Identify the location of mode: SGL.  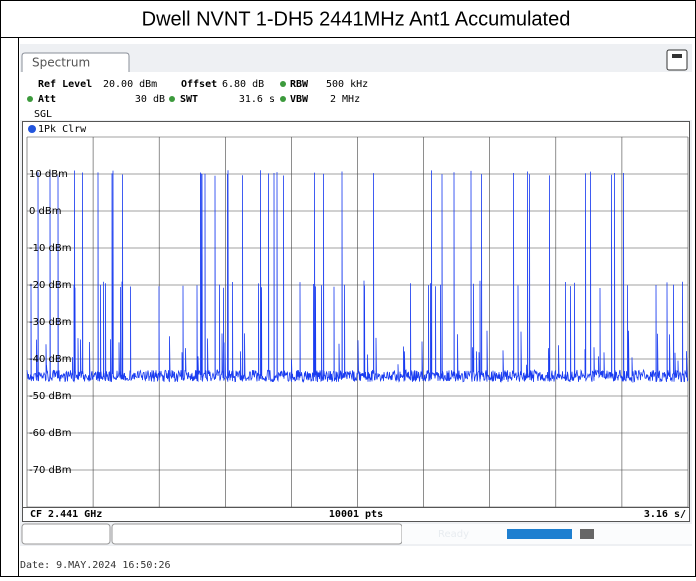
(43, 114).